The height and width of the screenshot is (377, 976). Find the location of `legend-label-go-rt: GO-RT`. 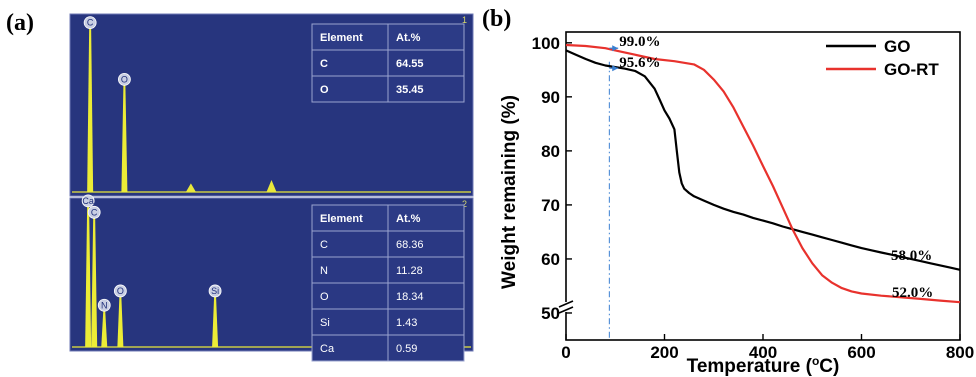

legend-label-go-rt: GO-RT is located at coordinates (911, 69).